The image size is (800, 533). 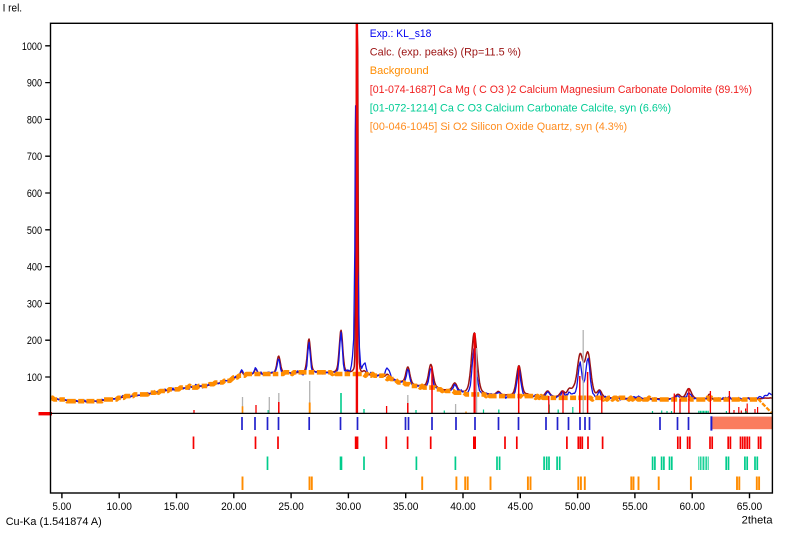 I want to click on svg-text: 15.00, so click(x=176, y=507).